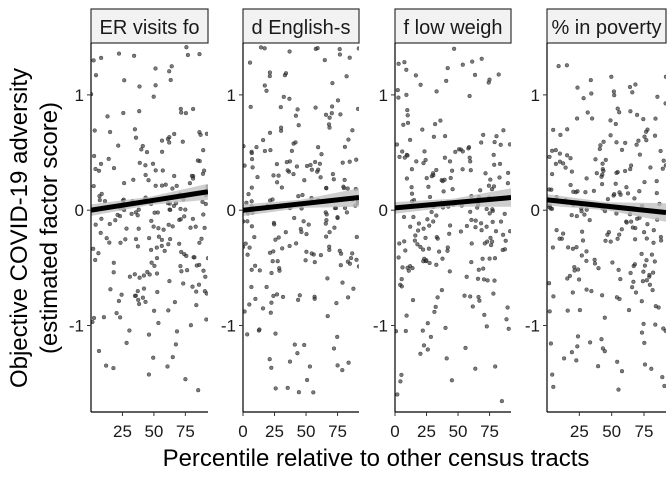 The image size is (672, 480). I want to click on x-tick-label: 0, so click(242, 431).